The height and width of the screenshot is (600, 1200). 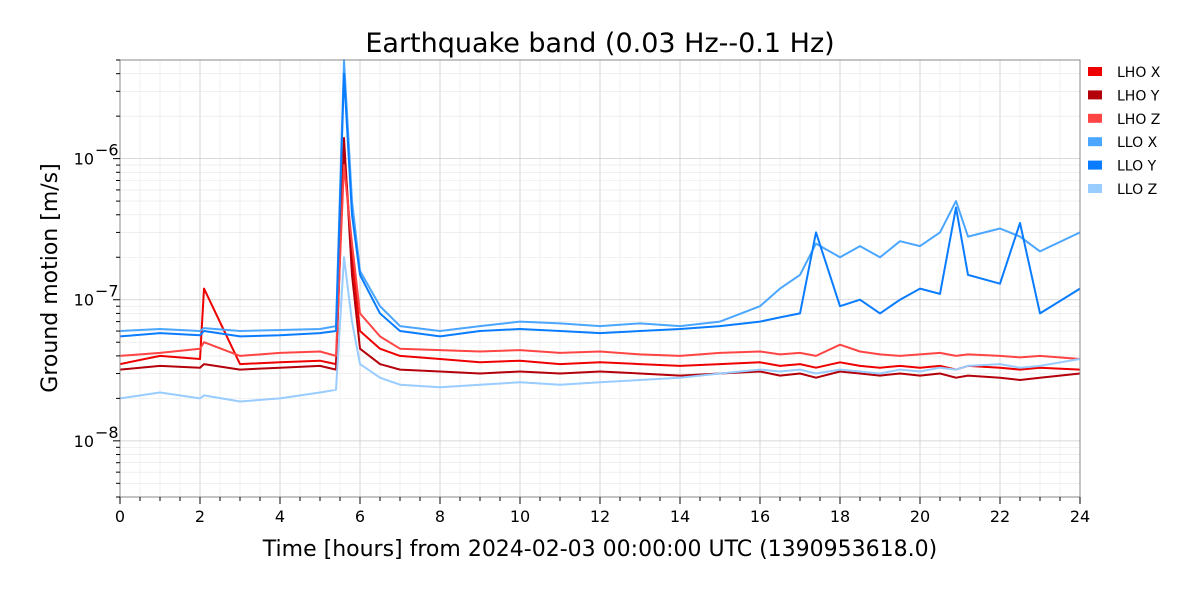 What do you see at coordinates (1139, 73) in the screenshot?
I see `legend-label: LHO X` at bounding box center [1139, 73].